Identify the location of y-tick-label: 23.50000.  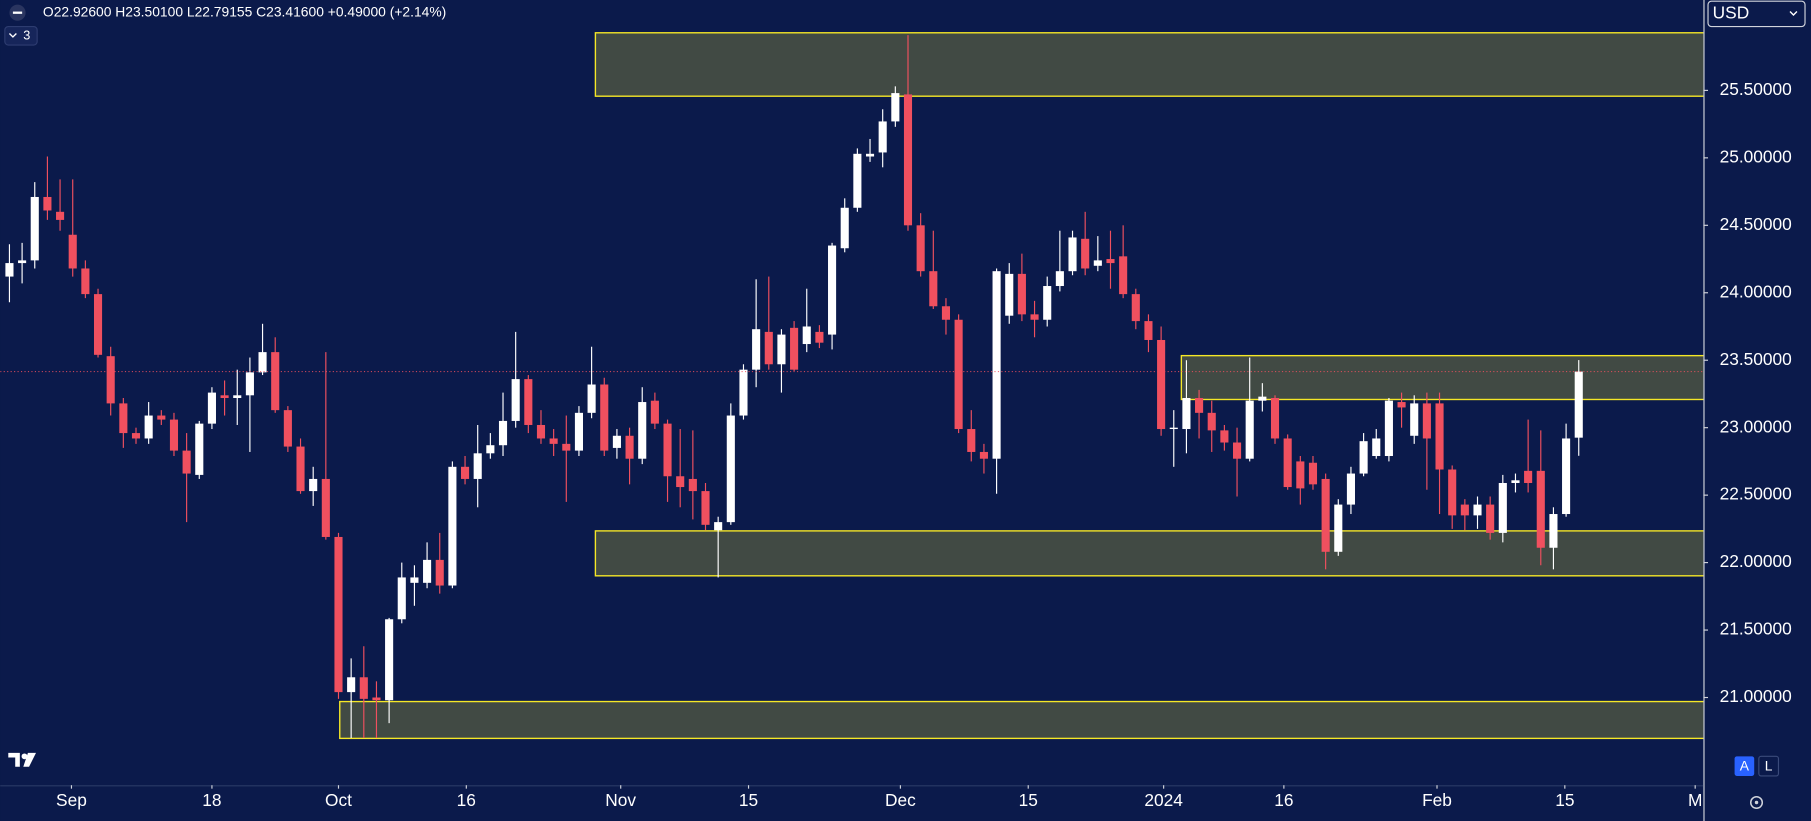
(1756, 359).